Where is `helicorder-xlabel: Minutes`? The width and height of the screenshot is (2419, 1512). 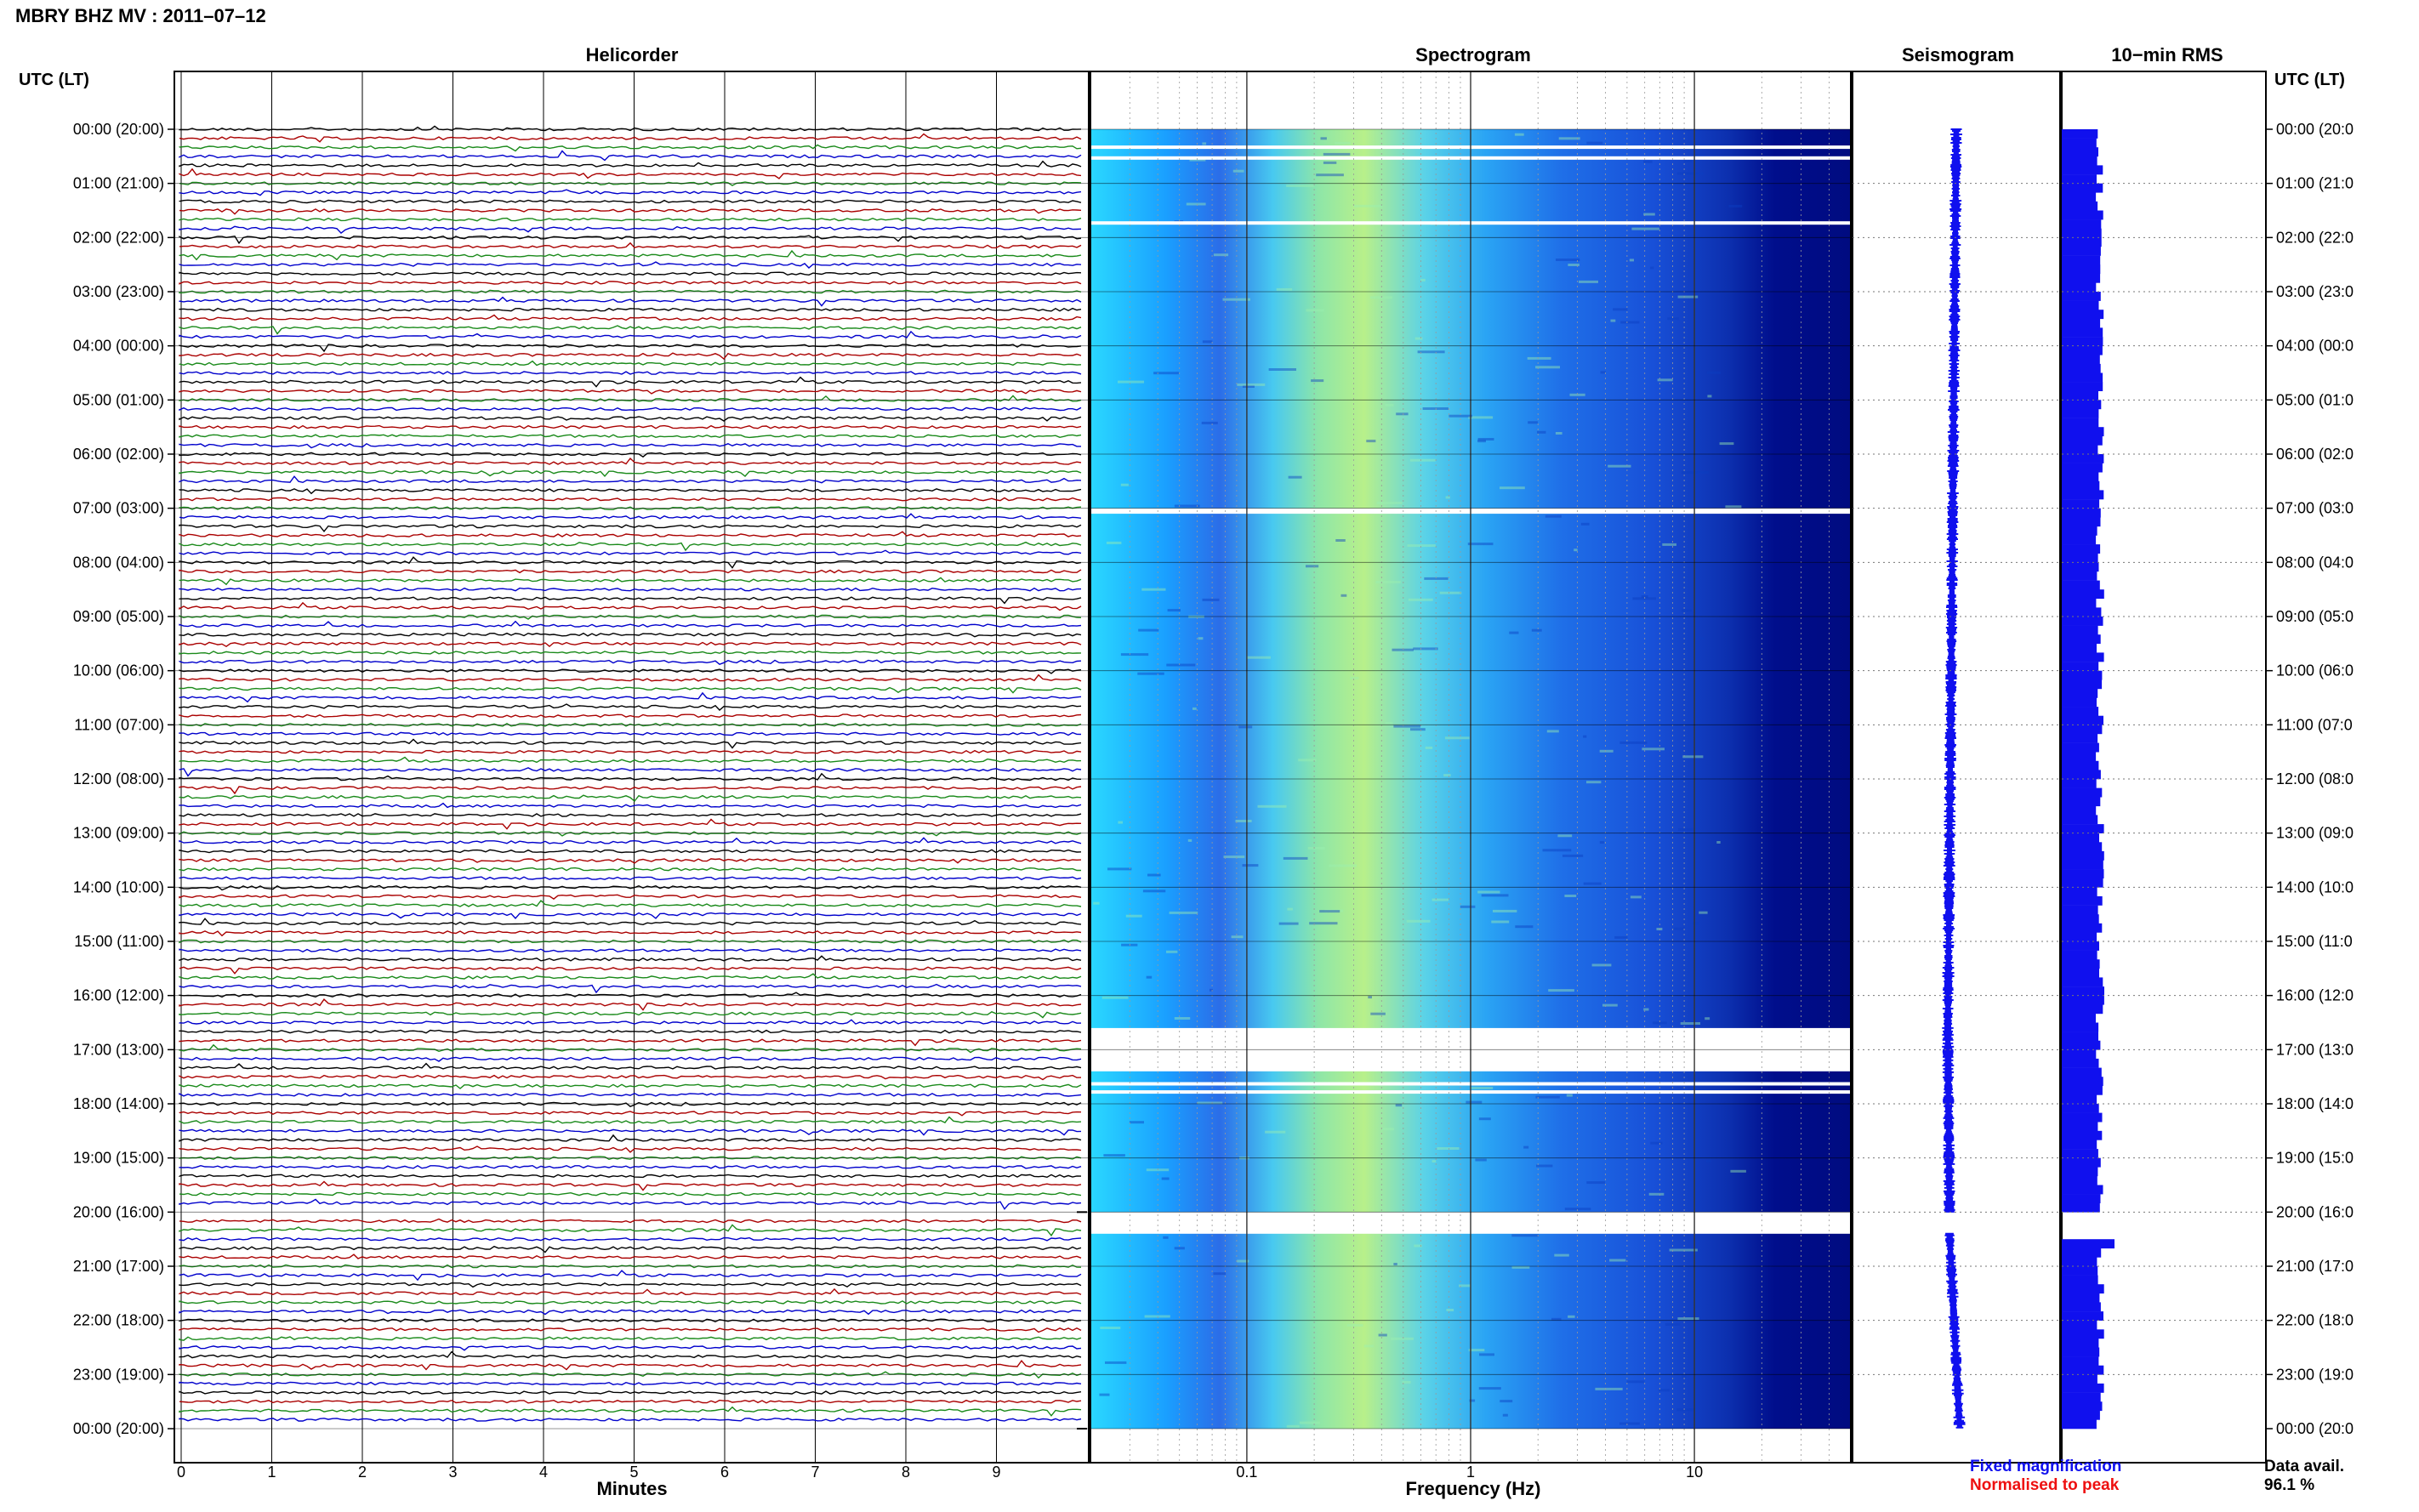 helicorder-xlabel: Minutes is located at coordinates (631, 1488).